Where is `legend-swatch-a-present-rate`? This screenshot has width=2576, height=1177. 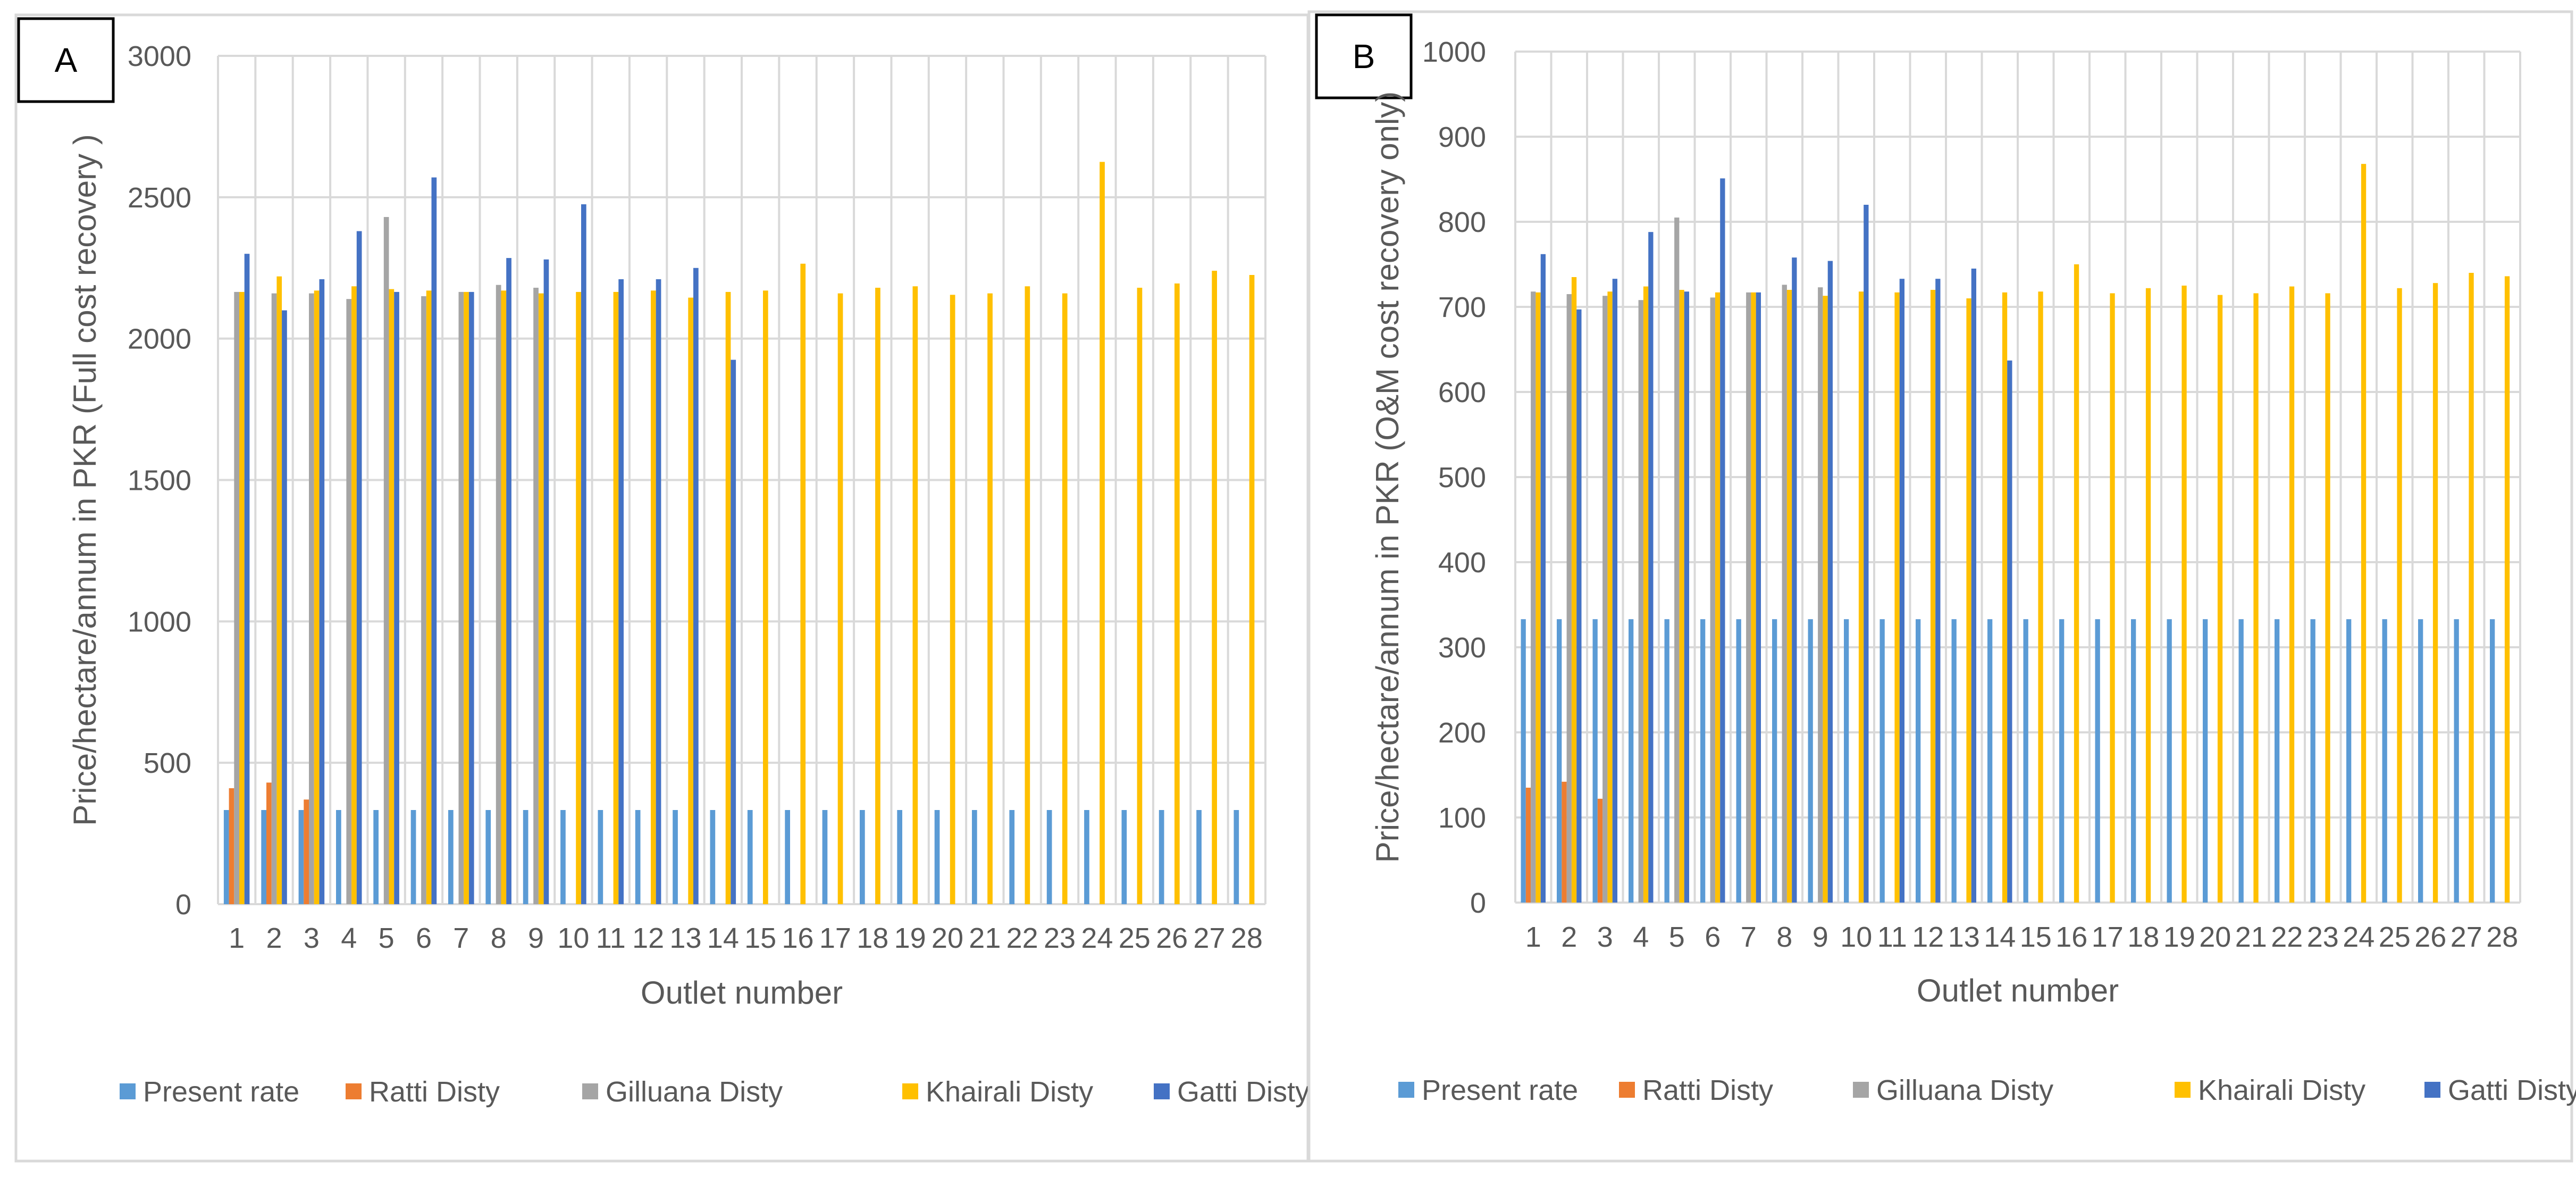 legend-swatch-a-present-rate is located at coordinates (128, 1091).